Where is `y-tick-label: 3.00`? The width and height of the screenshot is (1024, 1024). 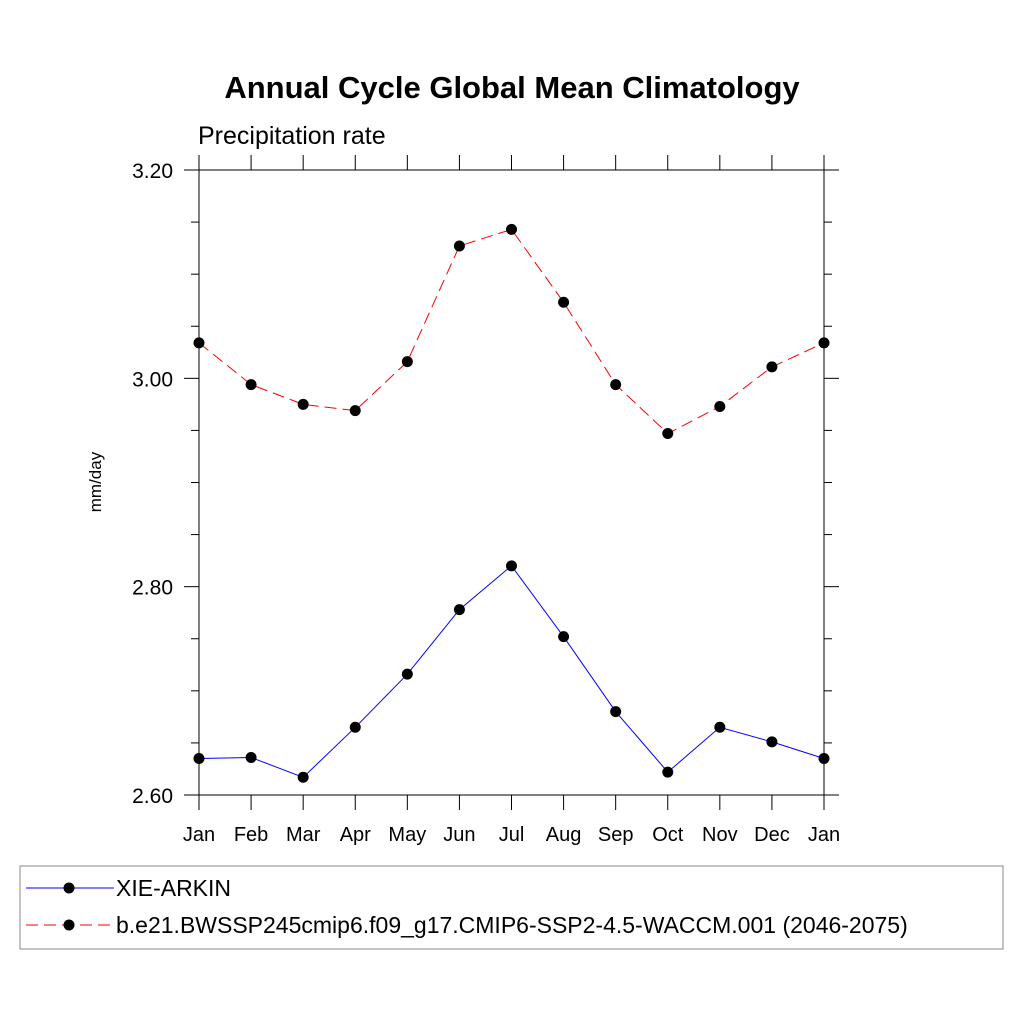 y-tick-label: 3.00 is located at coordinates (152, 379).